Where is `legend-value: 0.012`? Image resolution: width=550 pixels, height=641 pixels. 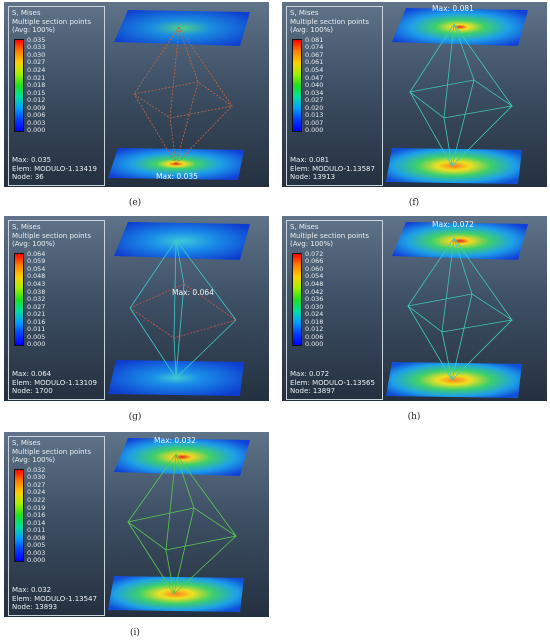 legend-value: 0.012 is located at coordinates (314, 329).